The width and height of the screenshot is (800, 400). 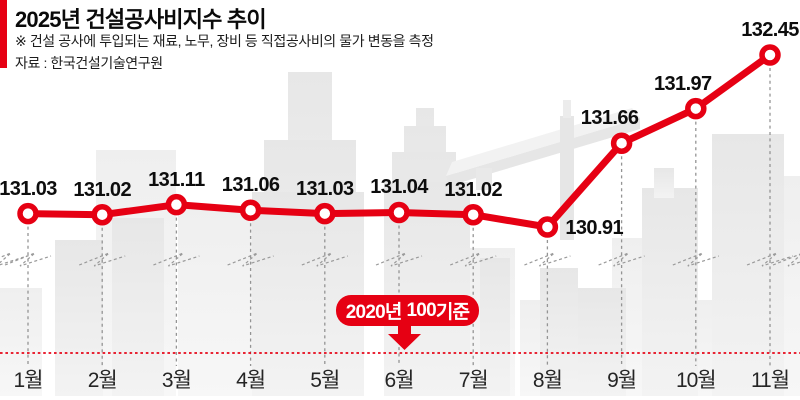 I want to click on x-axis-month-label: 4월, so click(x=251, y=380).